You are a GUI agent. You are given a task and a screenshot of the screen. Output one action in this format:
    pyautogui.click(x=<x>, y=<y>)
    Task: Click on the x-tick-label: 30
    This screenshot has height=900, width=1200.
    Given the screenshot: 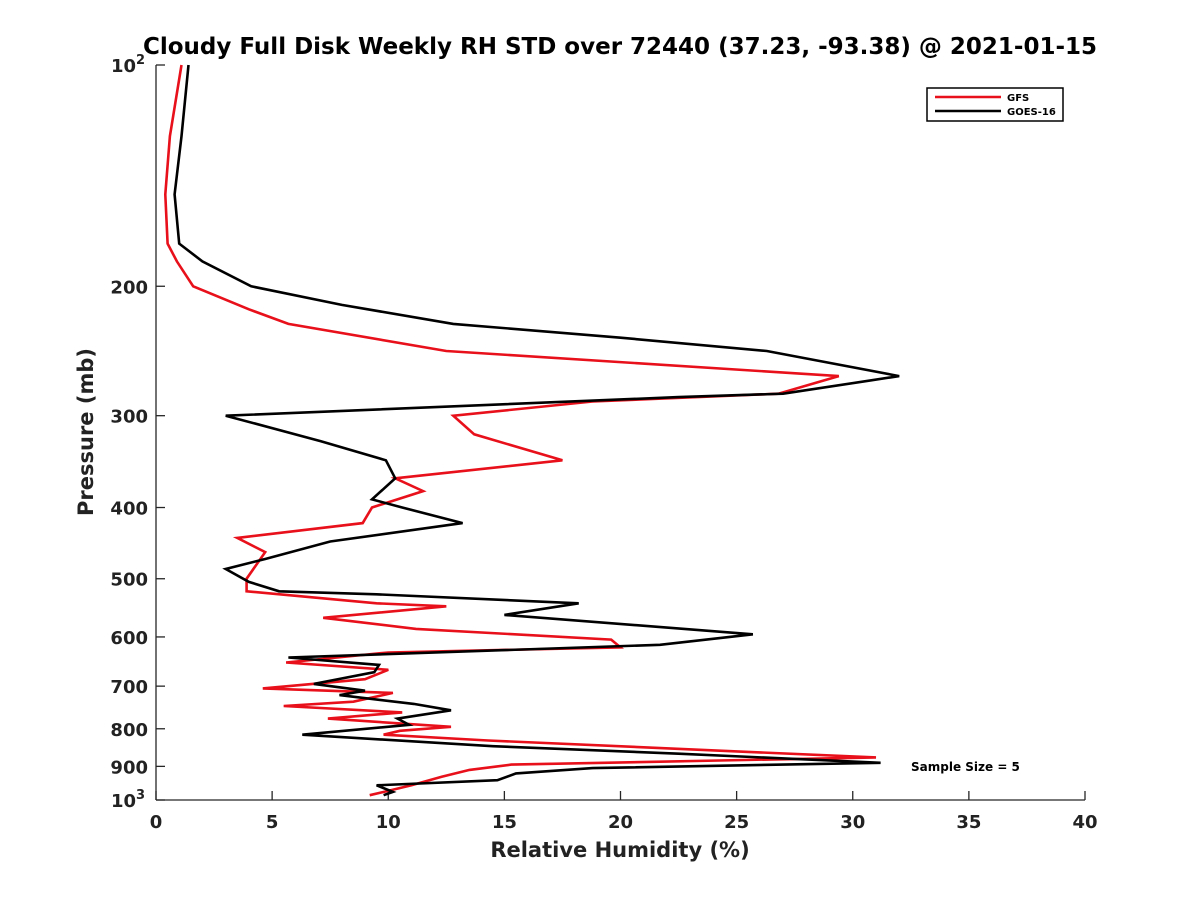 What is the action you would take?
    pyautogui.click(x=852, y=822)
    